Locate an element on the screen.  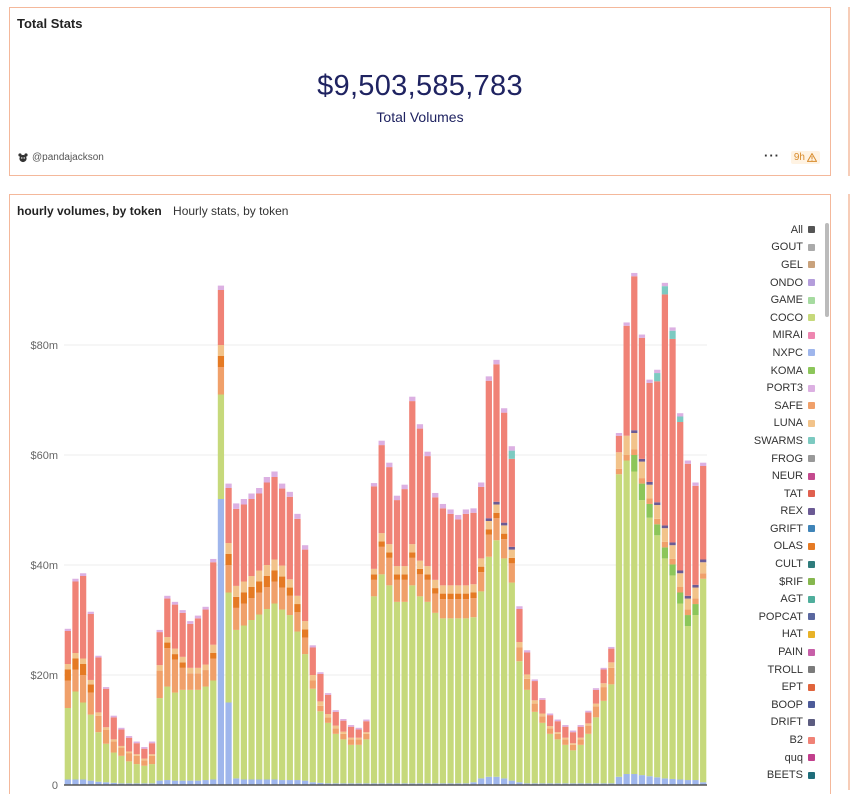
legend-item: BOOP is located at coordinates (780, 705).